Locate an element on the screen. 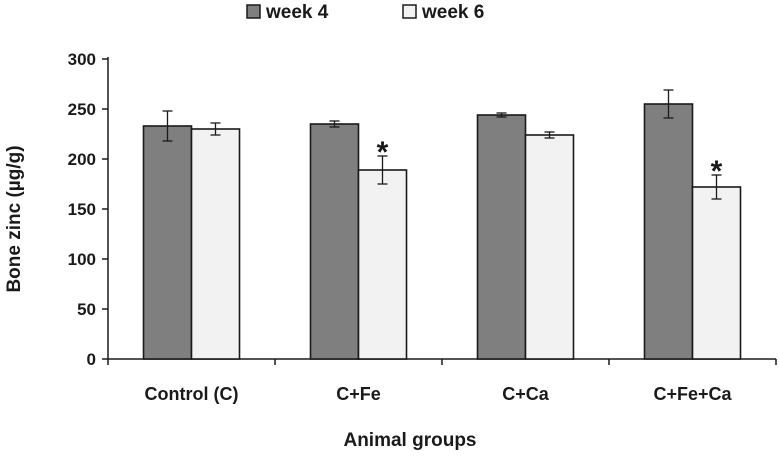 This screenshot has height=456, width=779. y-tick-label: 300 is located at coordinates (82, 59).